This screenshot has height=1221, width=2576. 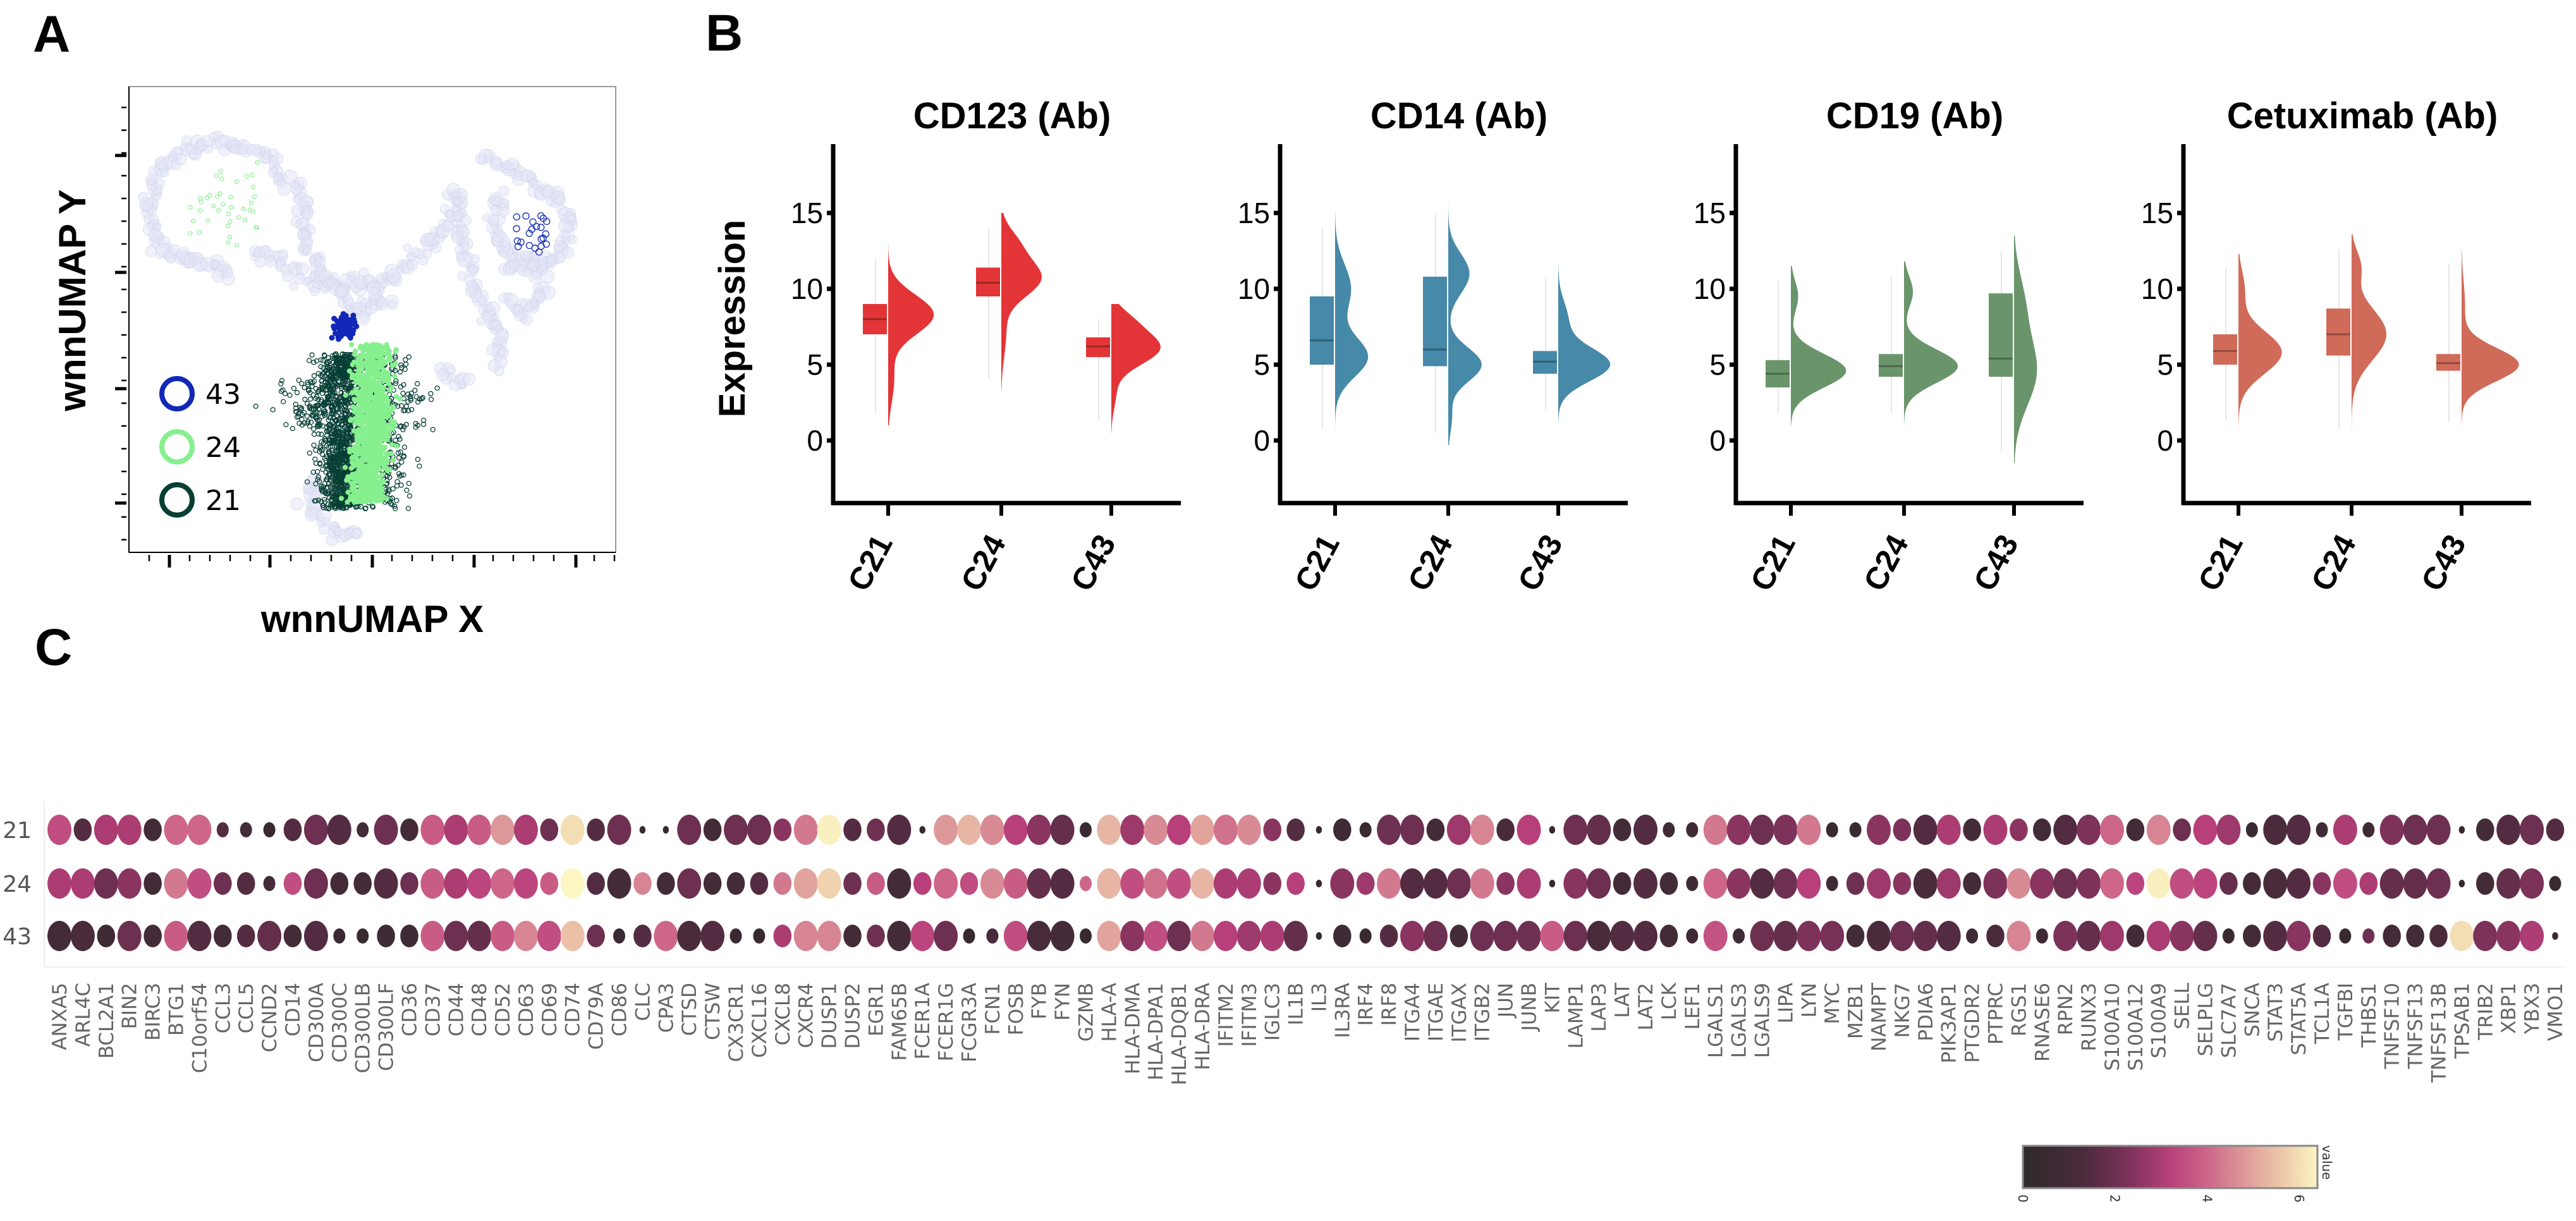 What do you see at coordinates (479, 1009) in the screenshot?
I see `gene-label: CD48` at bounding box center [479, 1009].